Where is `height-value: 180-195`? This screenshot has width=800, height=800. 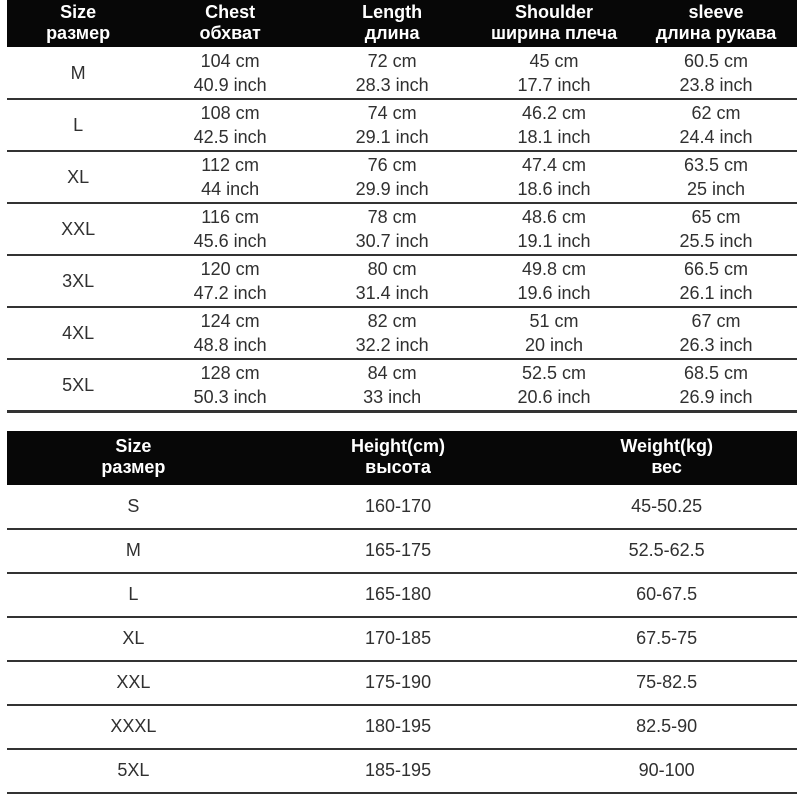 height-value: 180-195 is located at coordinates (398, 727).